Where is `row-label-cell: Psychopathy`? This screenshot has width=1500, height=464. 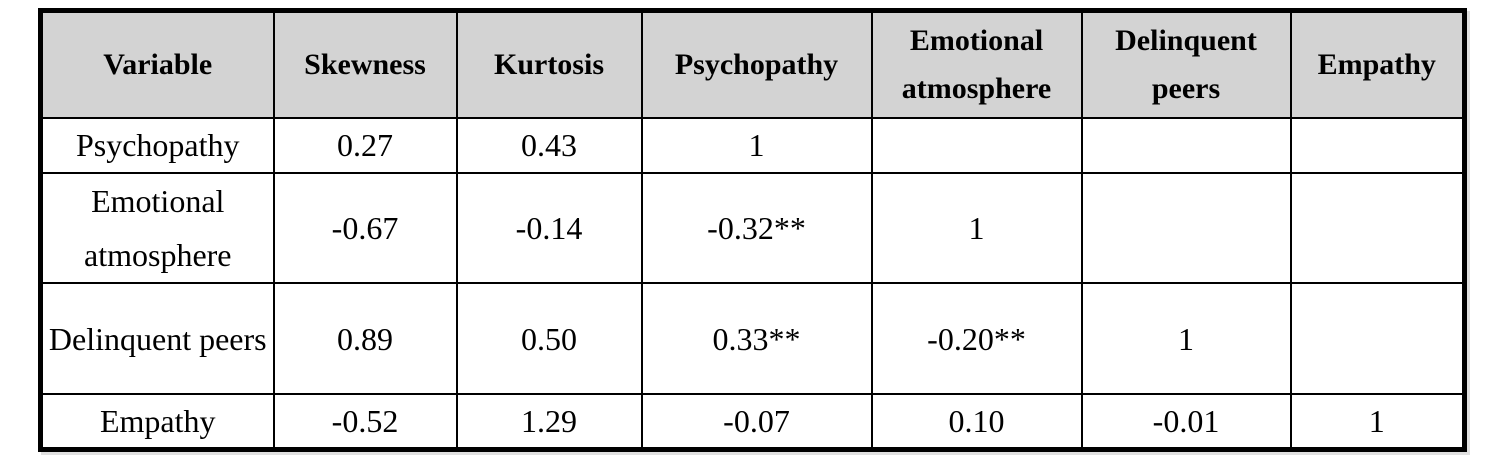 row-label-cell: Psychopathy is located at coordinates (157, 145).